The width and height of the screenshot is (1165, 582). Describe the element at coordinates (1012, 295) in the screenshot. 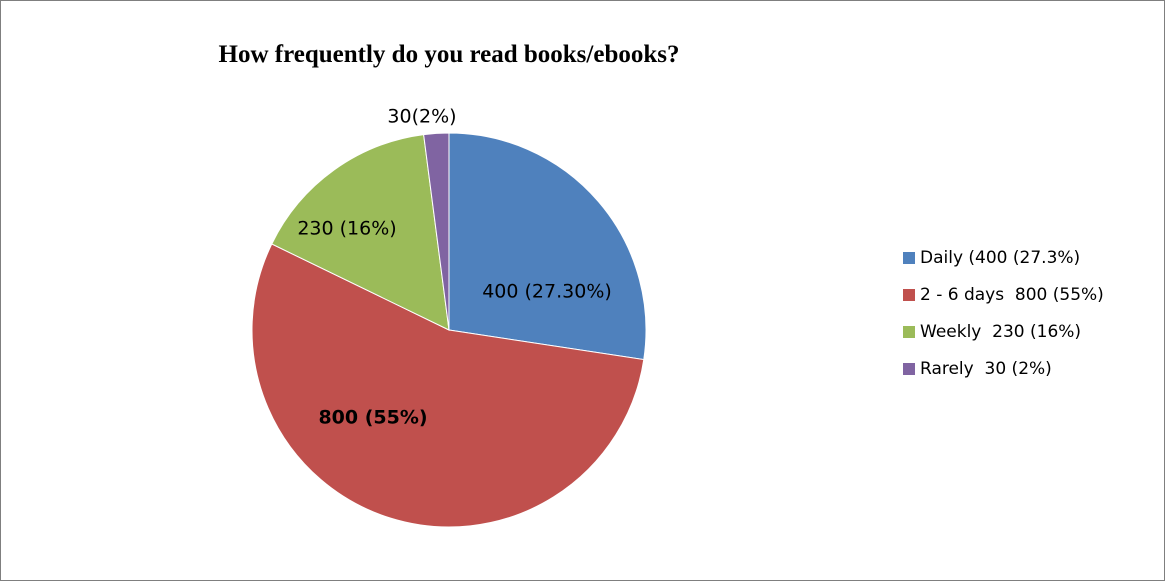

I see `legend-label: 2 - 6 days 800 (55%)` at that location.